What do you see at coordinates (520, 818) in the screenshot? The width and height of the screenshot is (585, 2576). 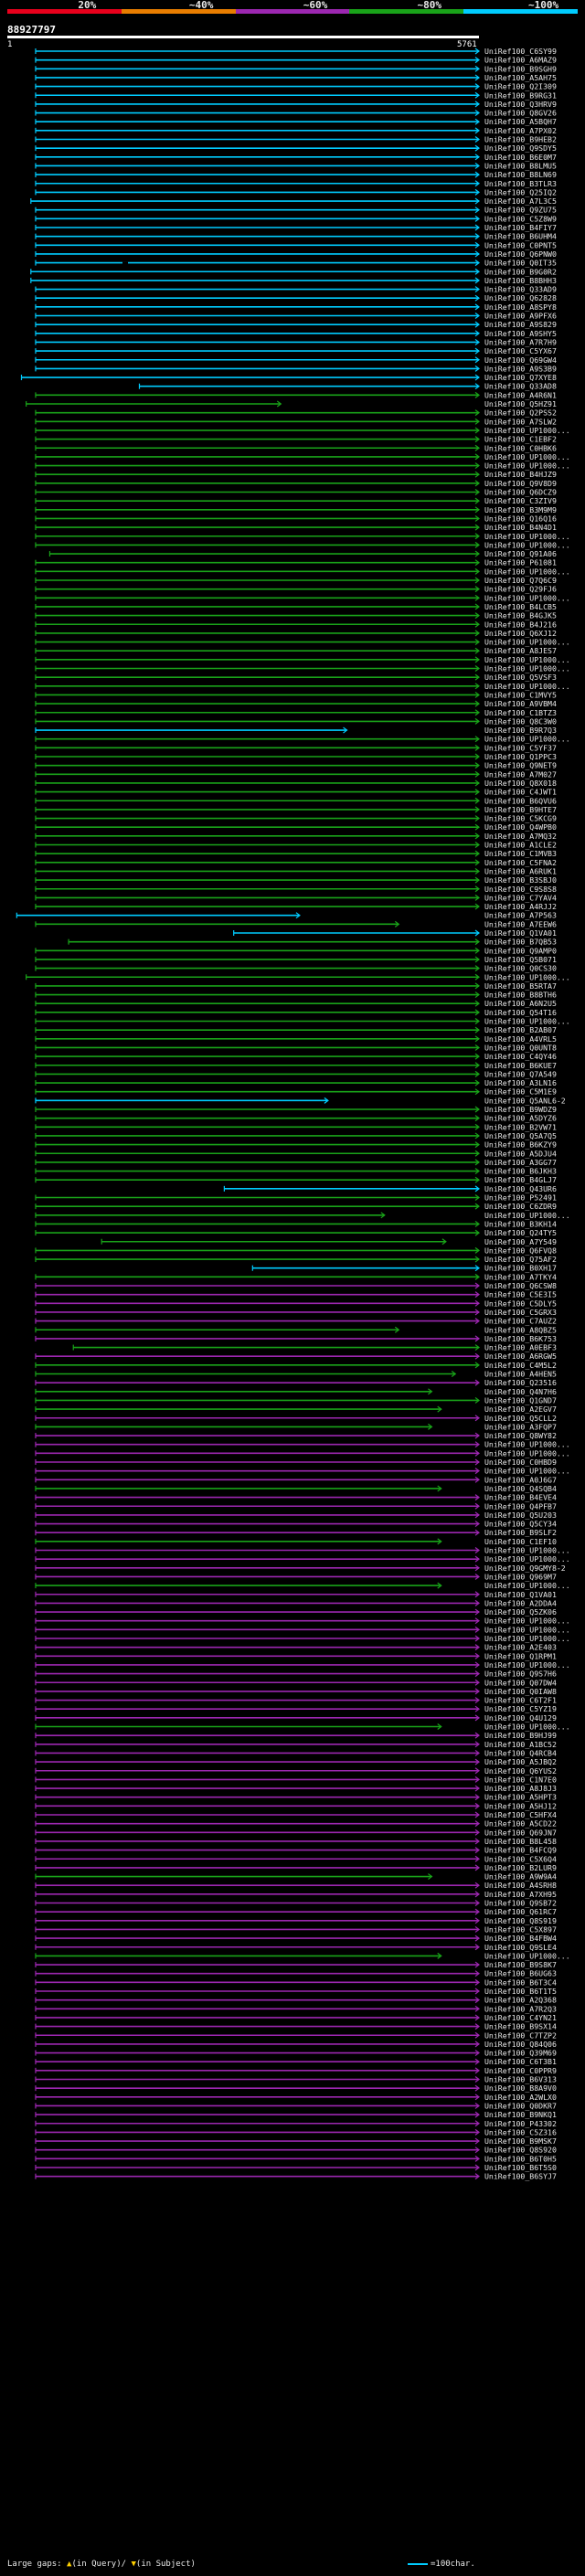 I see `hit-label: UniRef100_C5KCG9` at bounding box center [520, 818].